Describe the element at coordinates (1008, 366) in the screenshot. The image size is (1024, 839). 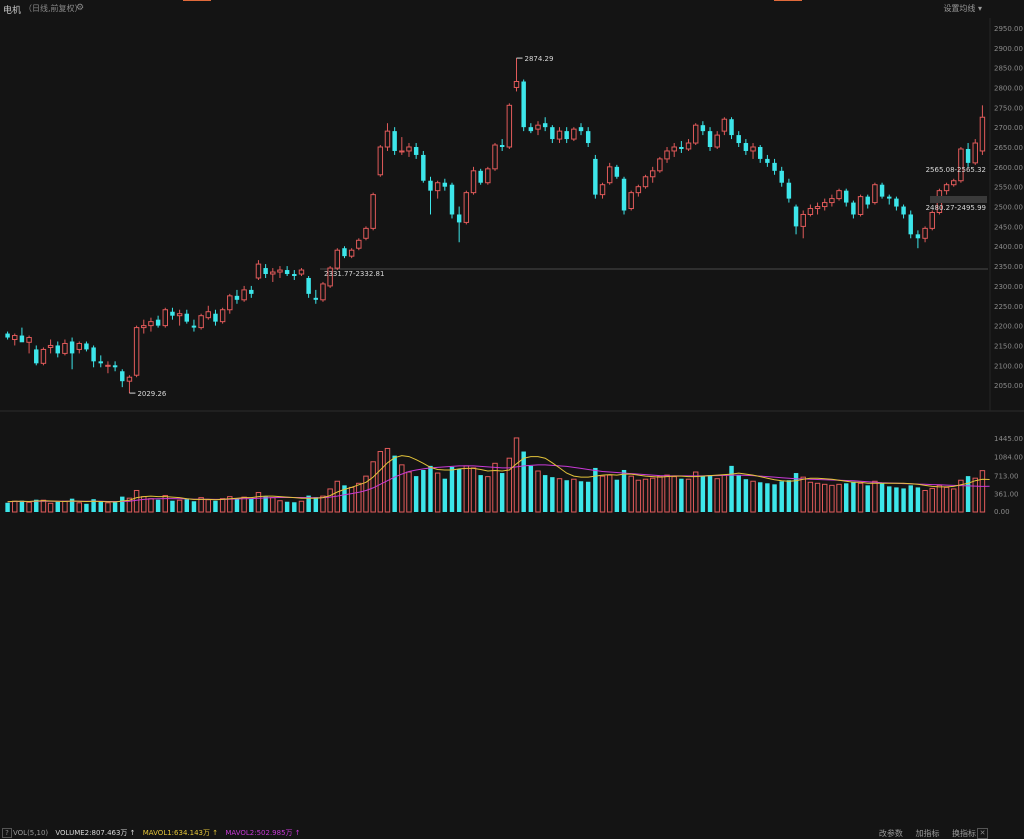
I see `price-tick-label: 2100.00` at that location.